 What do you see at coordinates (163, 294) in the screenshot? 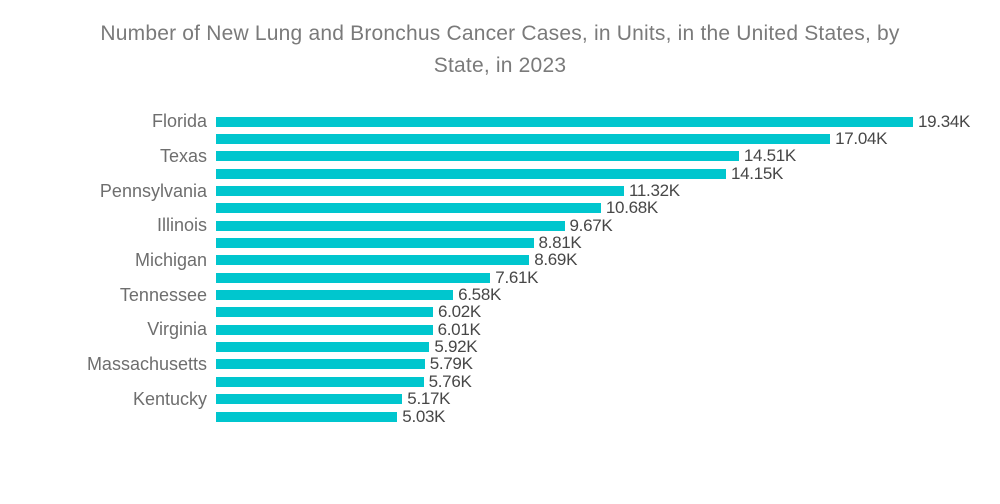
I see `state-label: Tennessee` at bounding box center [163, 294].